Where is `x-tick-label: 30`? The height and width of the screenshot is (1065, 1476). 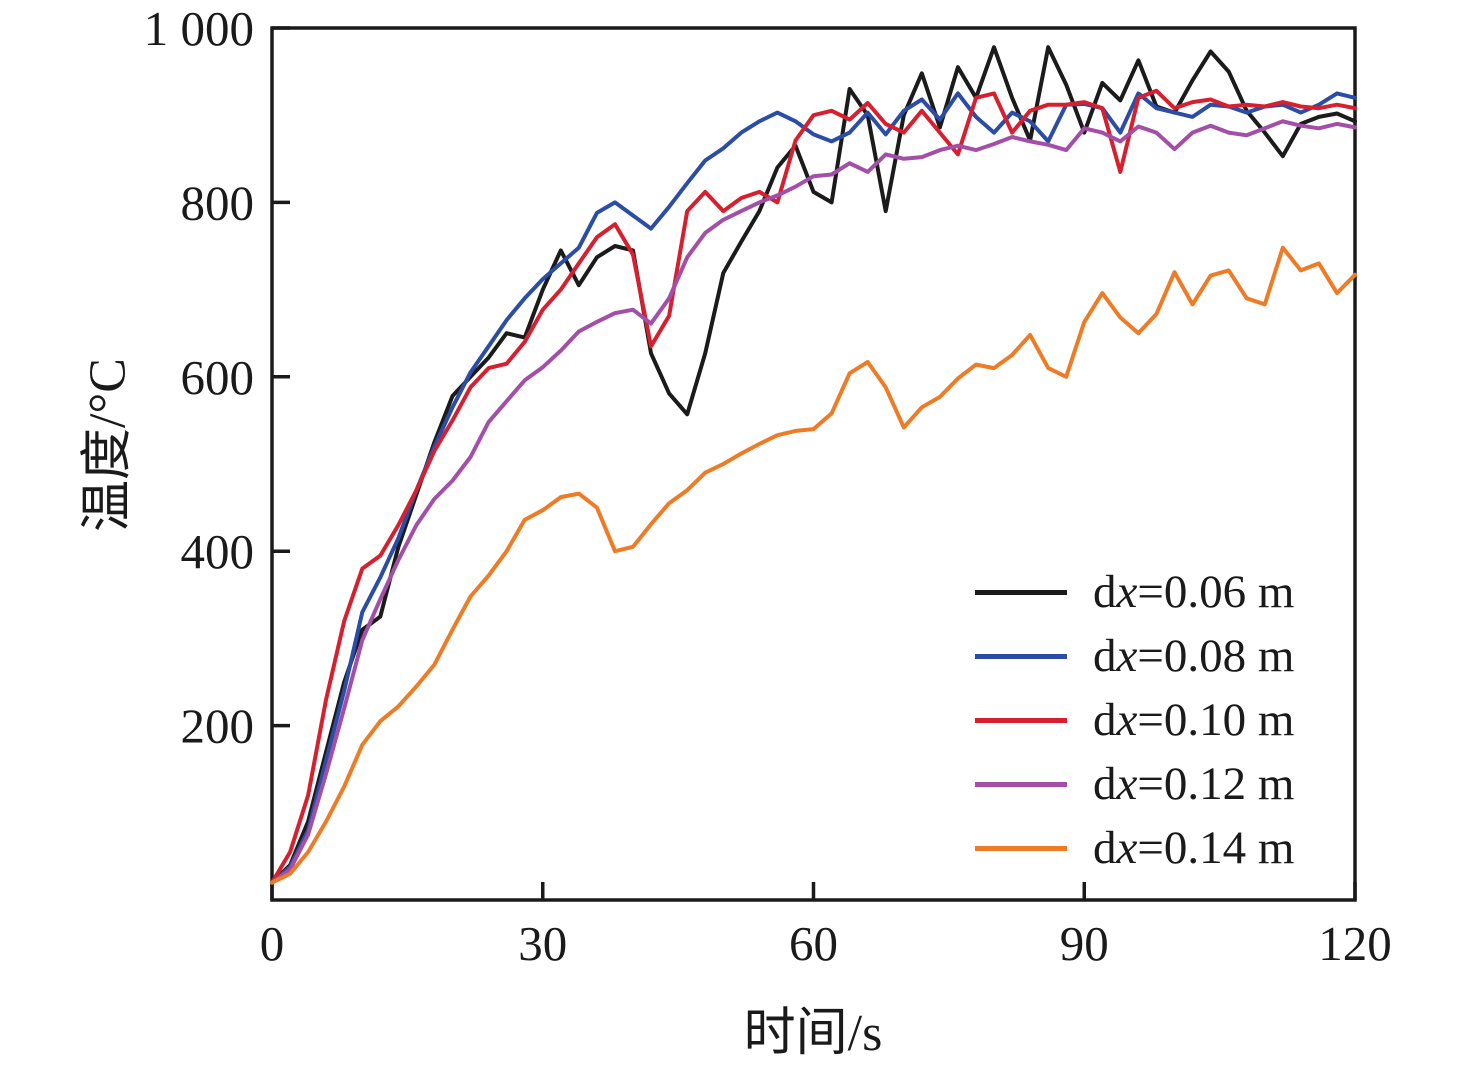
x-tick-label: 30 is located at coordinates (542, 943).